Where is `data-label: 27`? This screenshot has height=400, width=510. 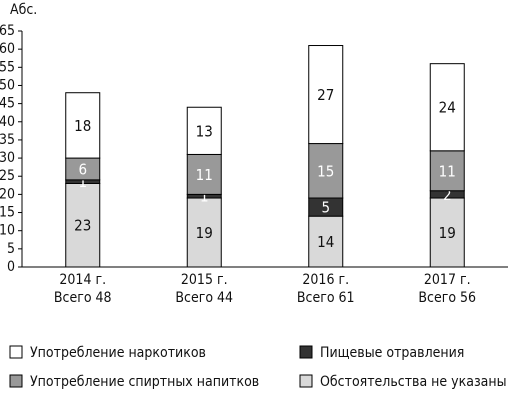 data-label: 27 is located at coordinates (325, 95).